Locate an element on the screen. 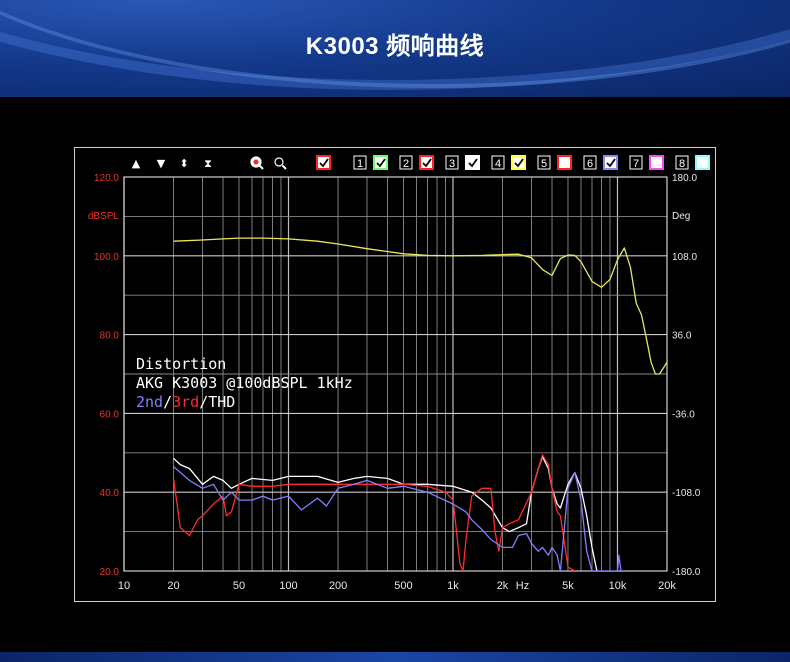  x-tick-label: 5k is located at coordinates (568, 586).